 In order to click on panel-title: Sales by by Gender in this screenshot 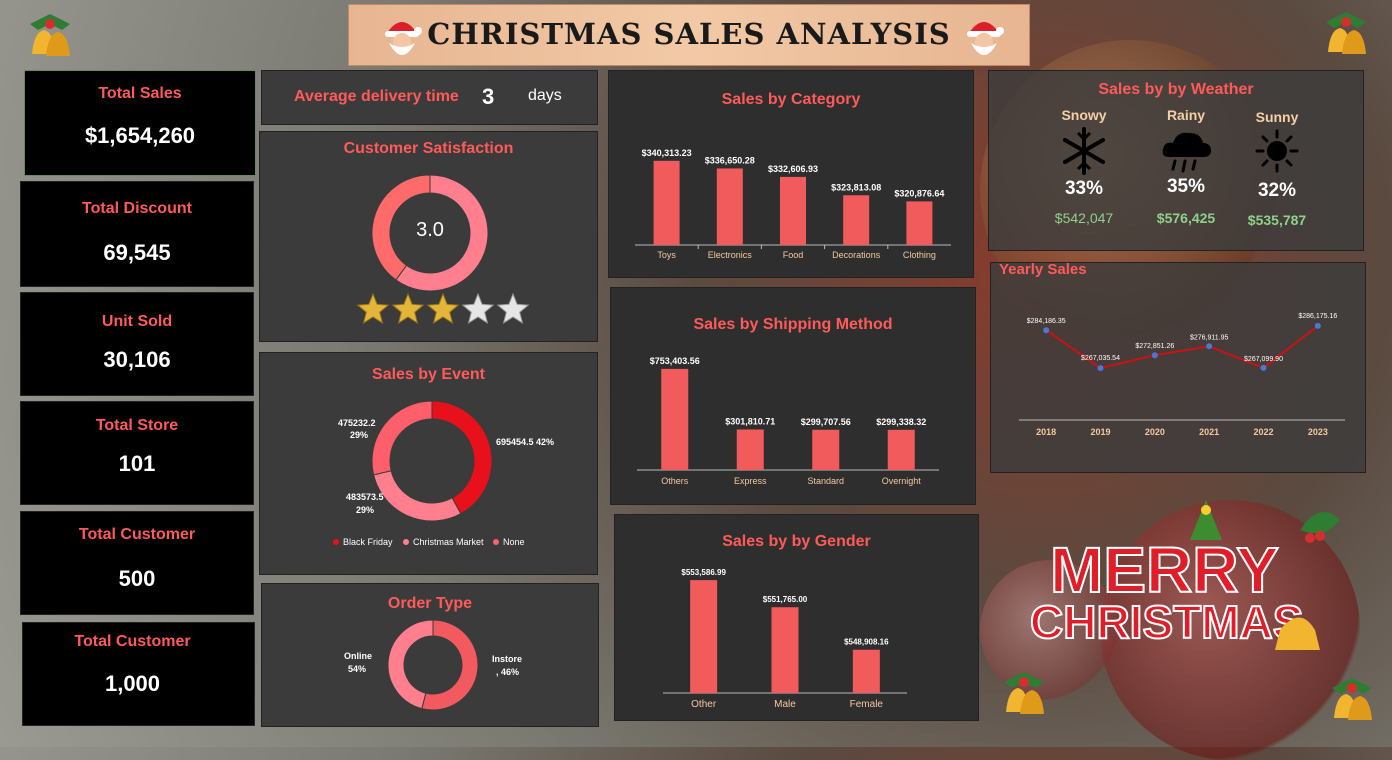, I will do `click(796, 541)`.